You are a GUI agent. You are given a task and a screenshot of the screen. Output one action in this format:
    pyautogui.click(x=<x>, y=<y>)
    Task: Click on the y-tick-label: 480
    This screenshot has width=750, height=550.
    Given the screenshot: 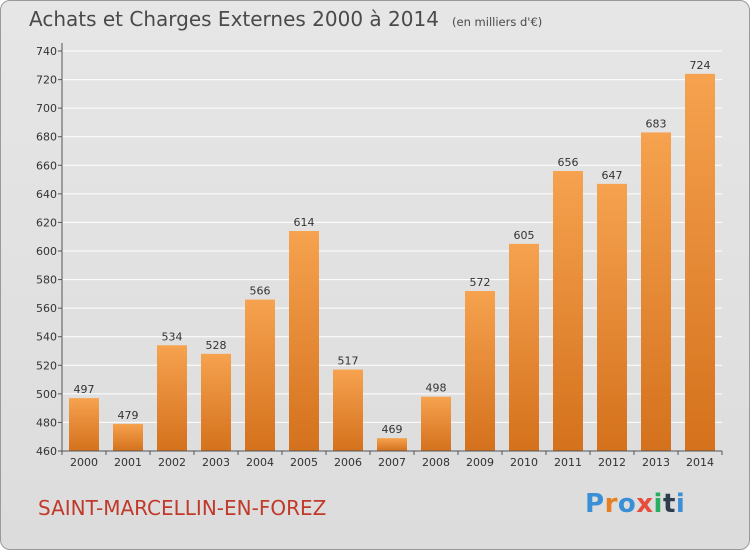 What is the action you would take?
    pyautogui.click(x=46, y=422)
    